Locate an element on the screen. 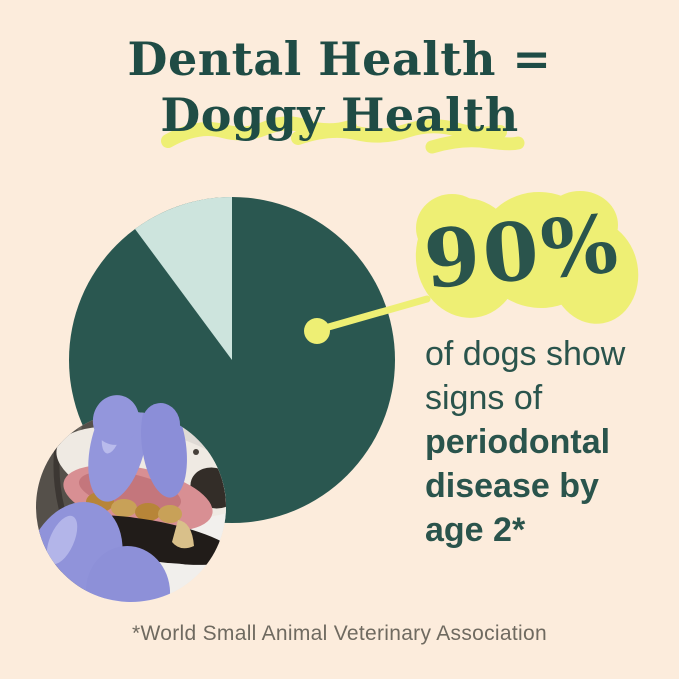 The height and width of the screenshot is (679, 679). page-title-line-1: Dental Health = is located at coordinates (339, 59).